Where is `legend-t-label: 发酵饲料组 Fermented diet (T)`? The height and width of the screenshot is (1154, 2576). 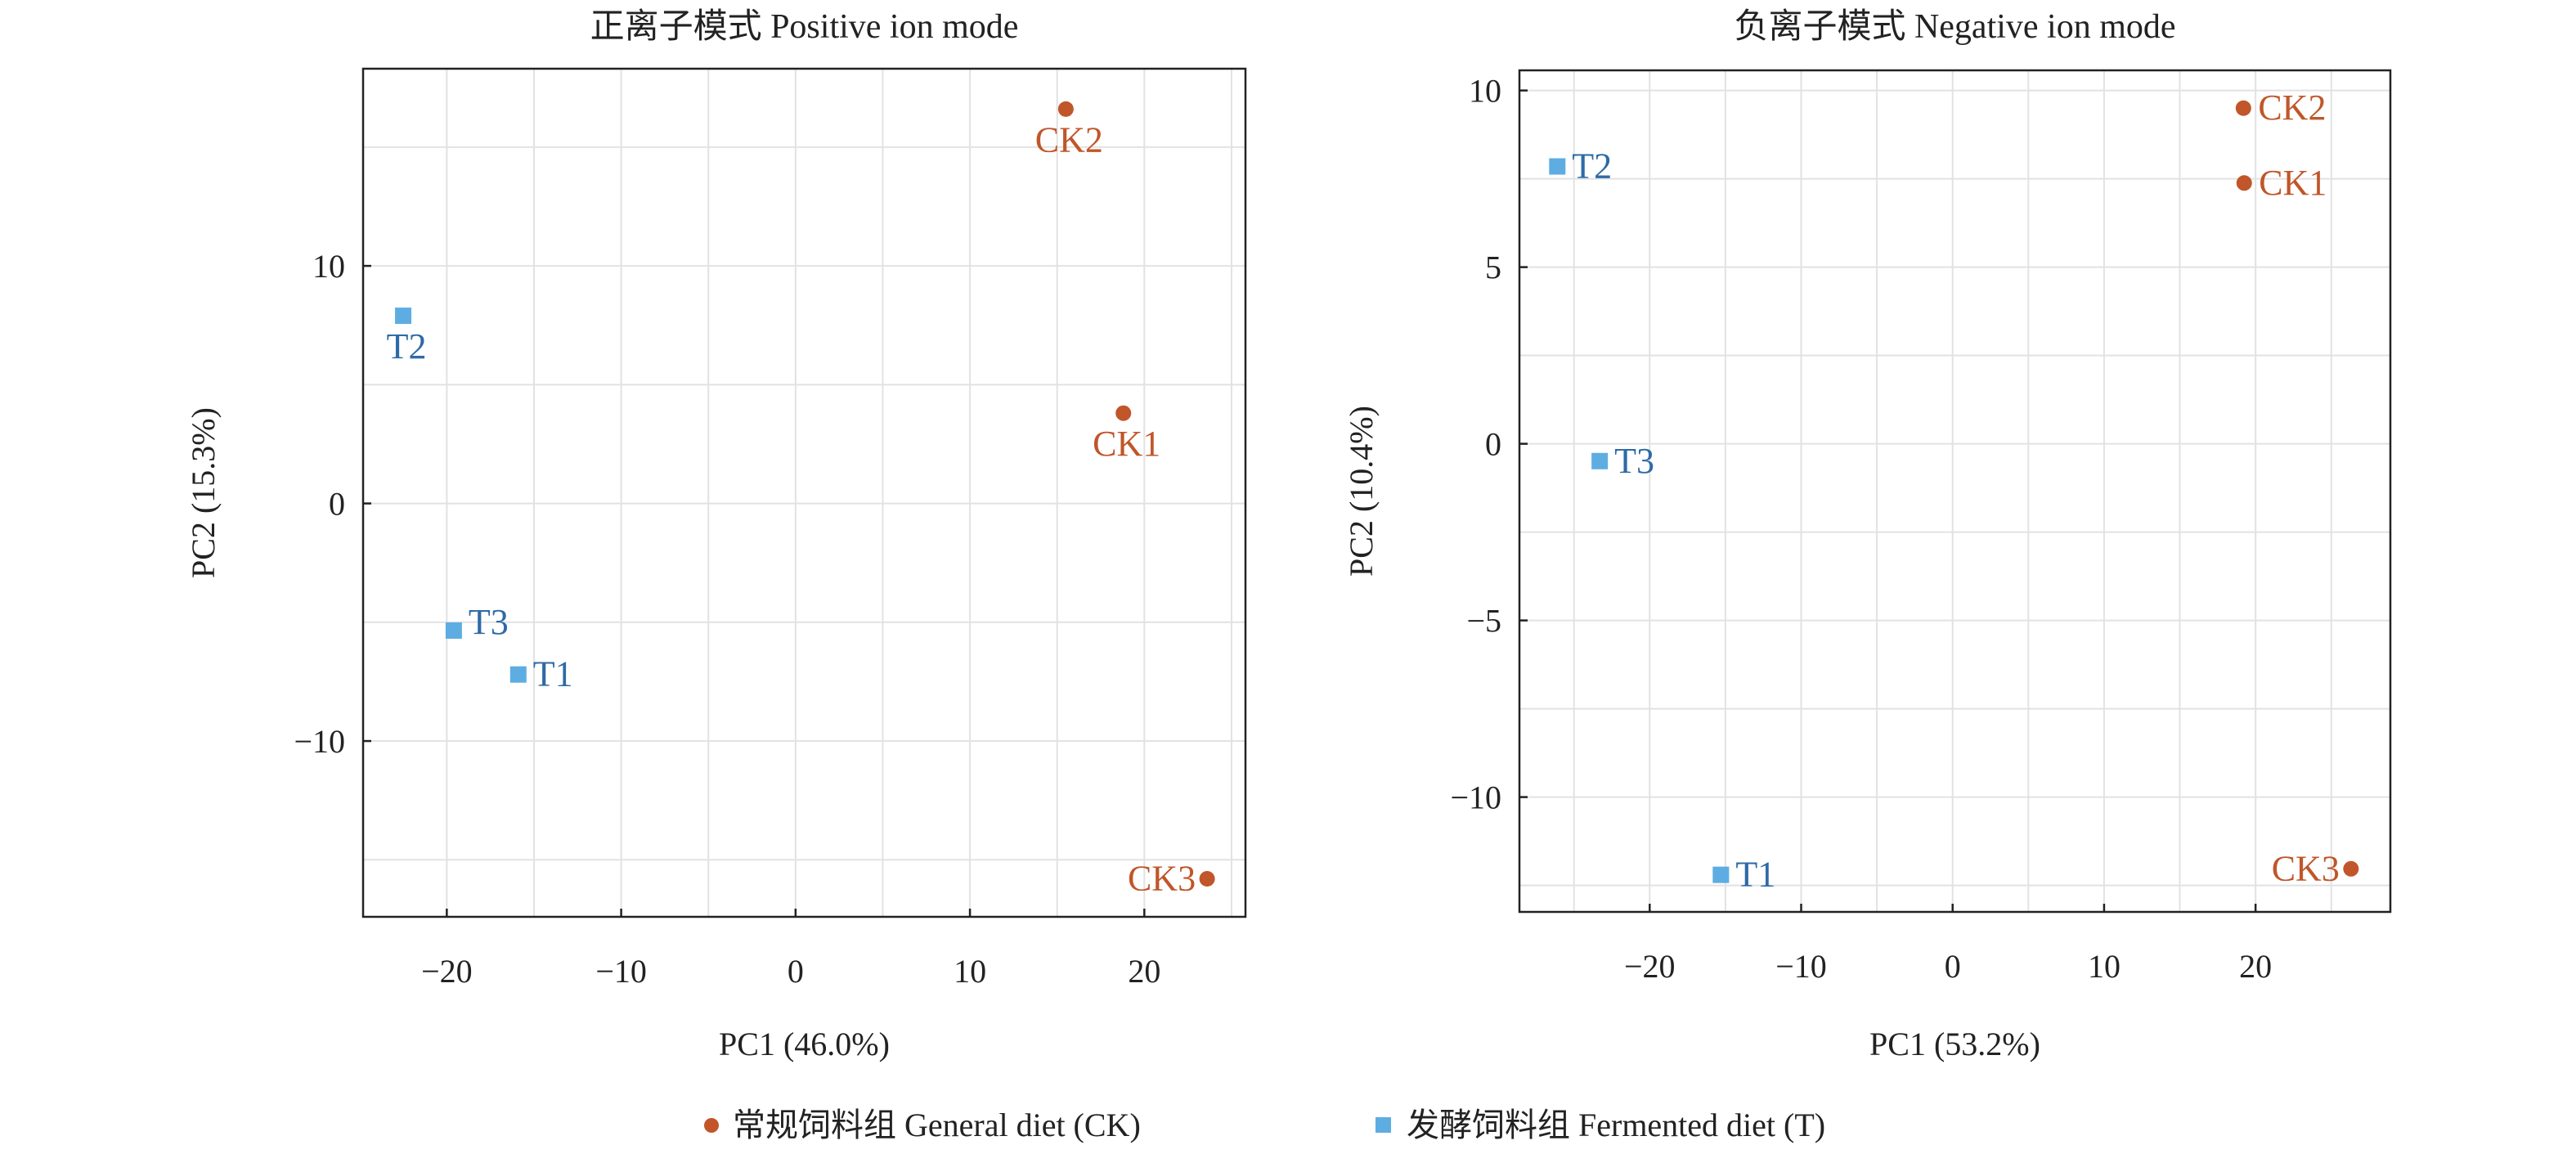
legend-t-label: 发酵饲料组 Fermented diet (T) is located at coordinates (1616, 1125).